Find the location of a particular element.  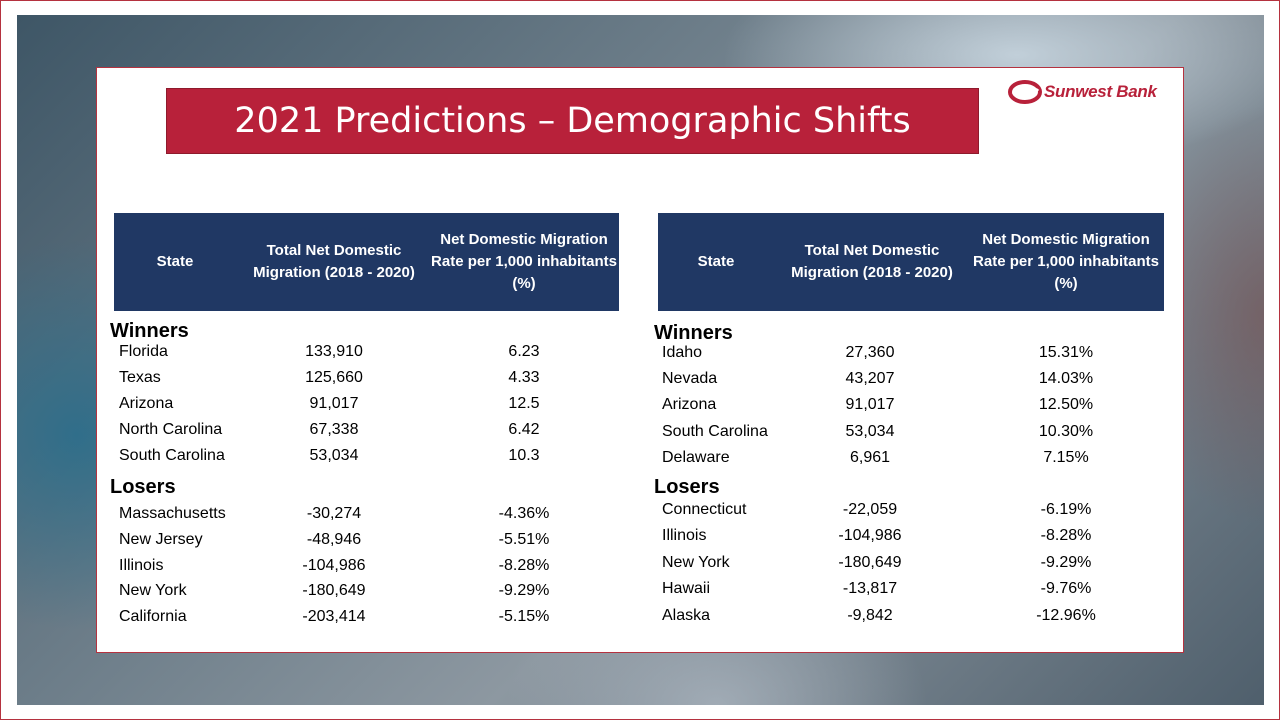

table-row: Arizona 91,017 12.5 is located at coordinates (640, 407).